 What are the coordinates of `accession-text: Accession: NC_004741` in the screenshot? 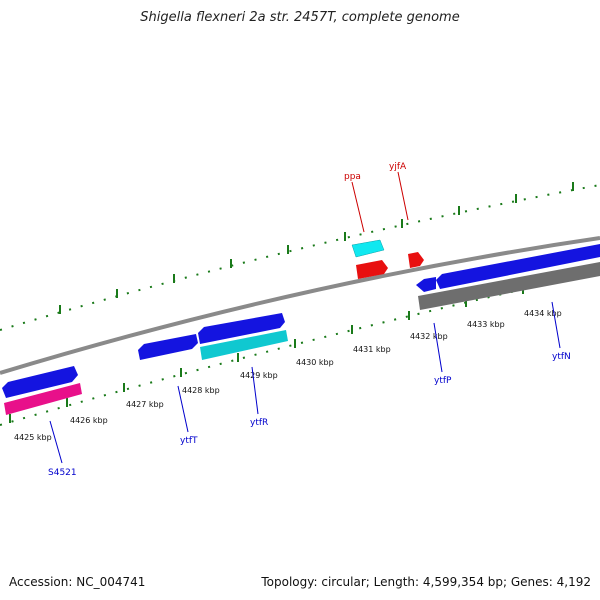 It's located at (77, 582).